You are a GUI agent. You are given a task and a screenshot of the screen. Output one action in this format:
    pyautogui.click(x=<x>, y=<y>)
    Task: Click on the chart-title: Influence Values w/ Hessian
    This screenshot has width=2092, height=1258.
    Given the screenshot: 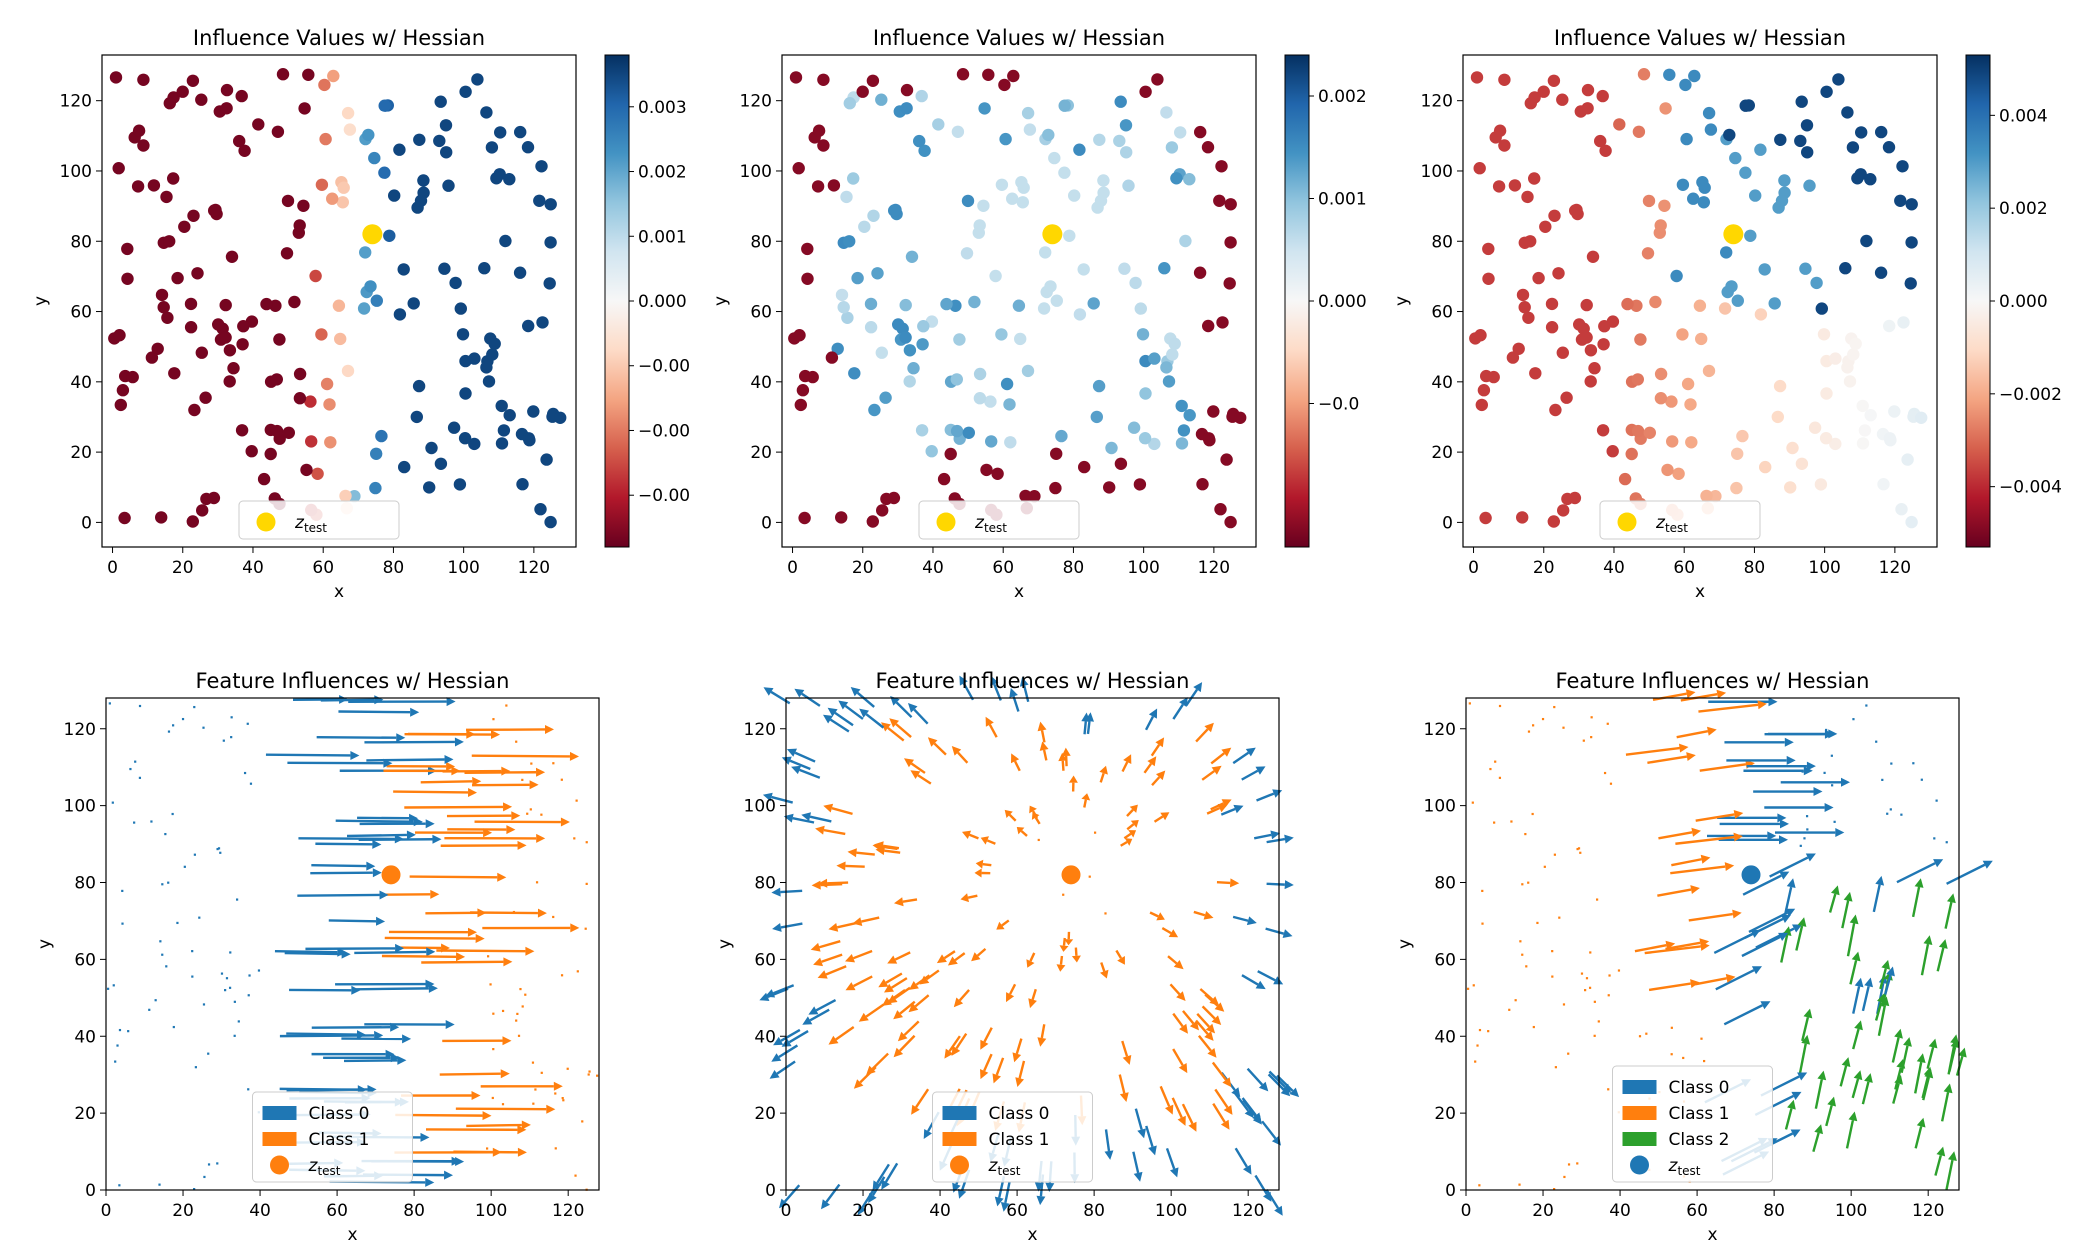 What is the action you would take?
    pyautogui.click(x=339, y=38)
    